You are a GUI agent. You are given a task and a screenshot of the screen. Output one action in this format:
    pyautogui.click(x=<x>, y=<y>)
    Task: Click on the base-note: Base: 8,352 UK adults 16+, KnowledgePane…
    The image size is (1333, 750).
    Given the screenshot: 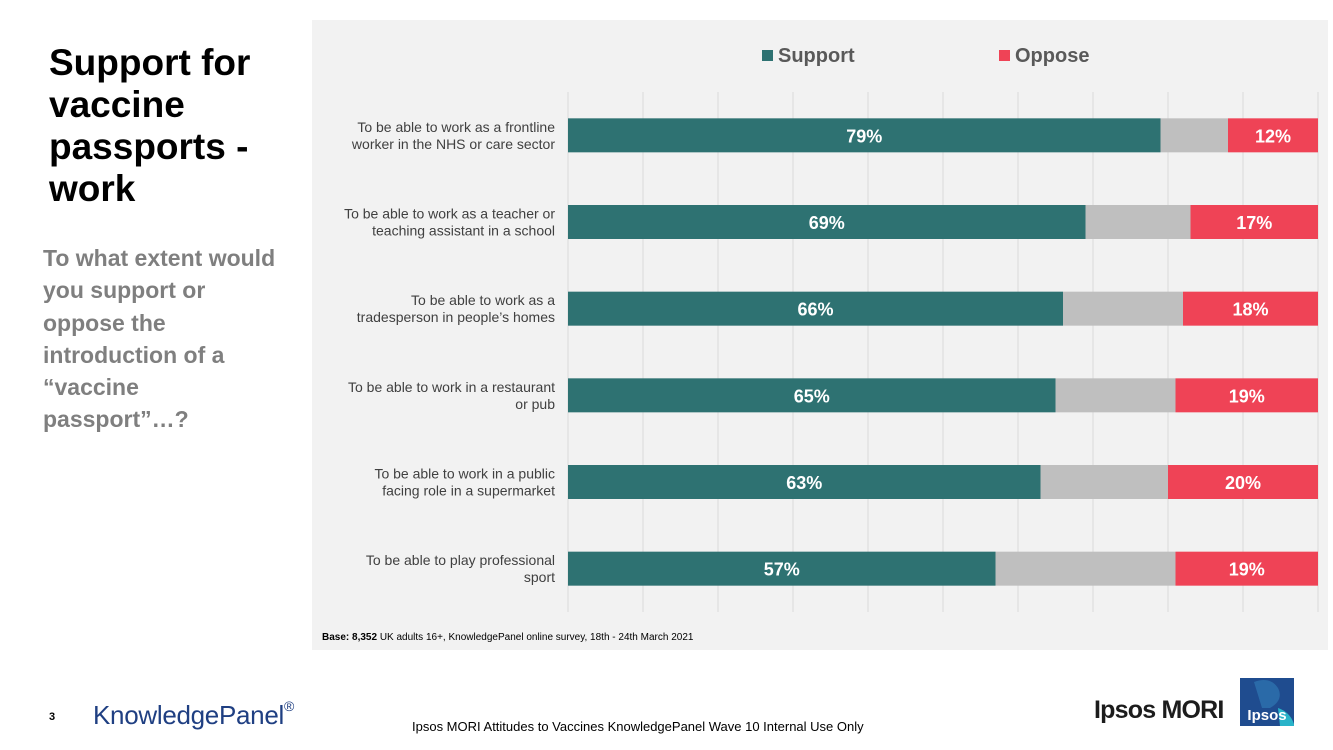 What is the action you would take?
    pyautogui.click(x=507, y=637)
    